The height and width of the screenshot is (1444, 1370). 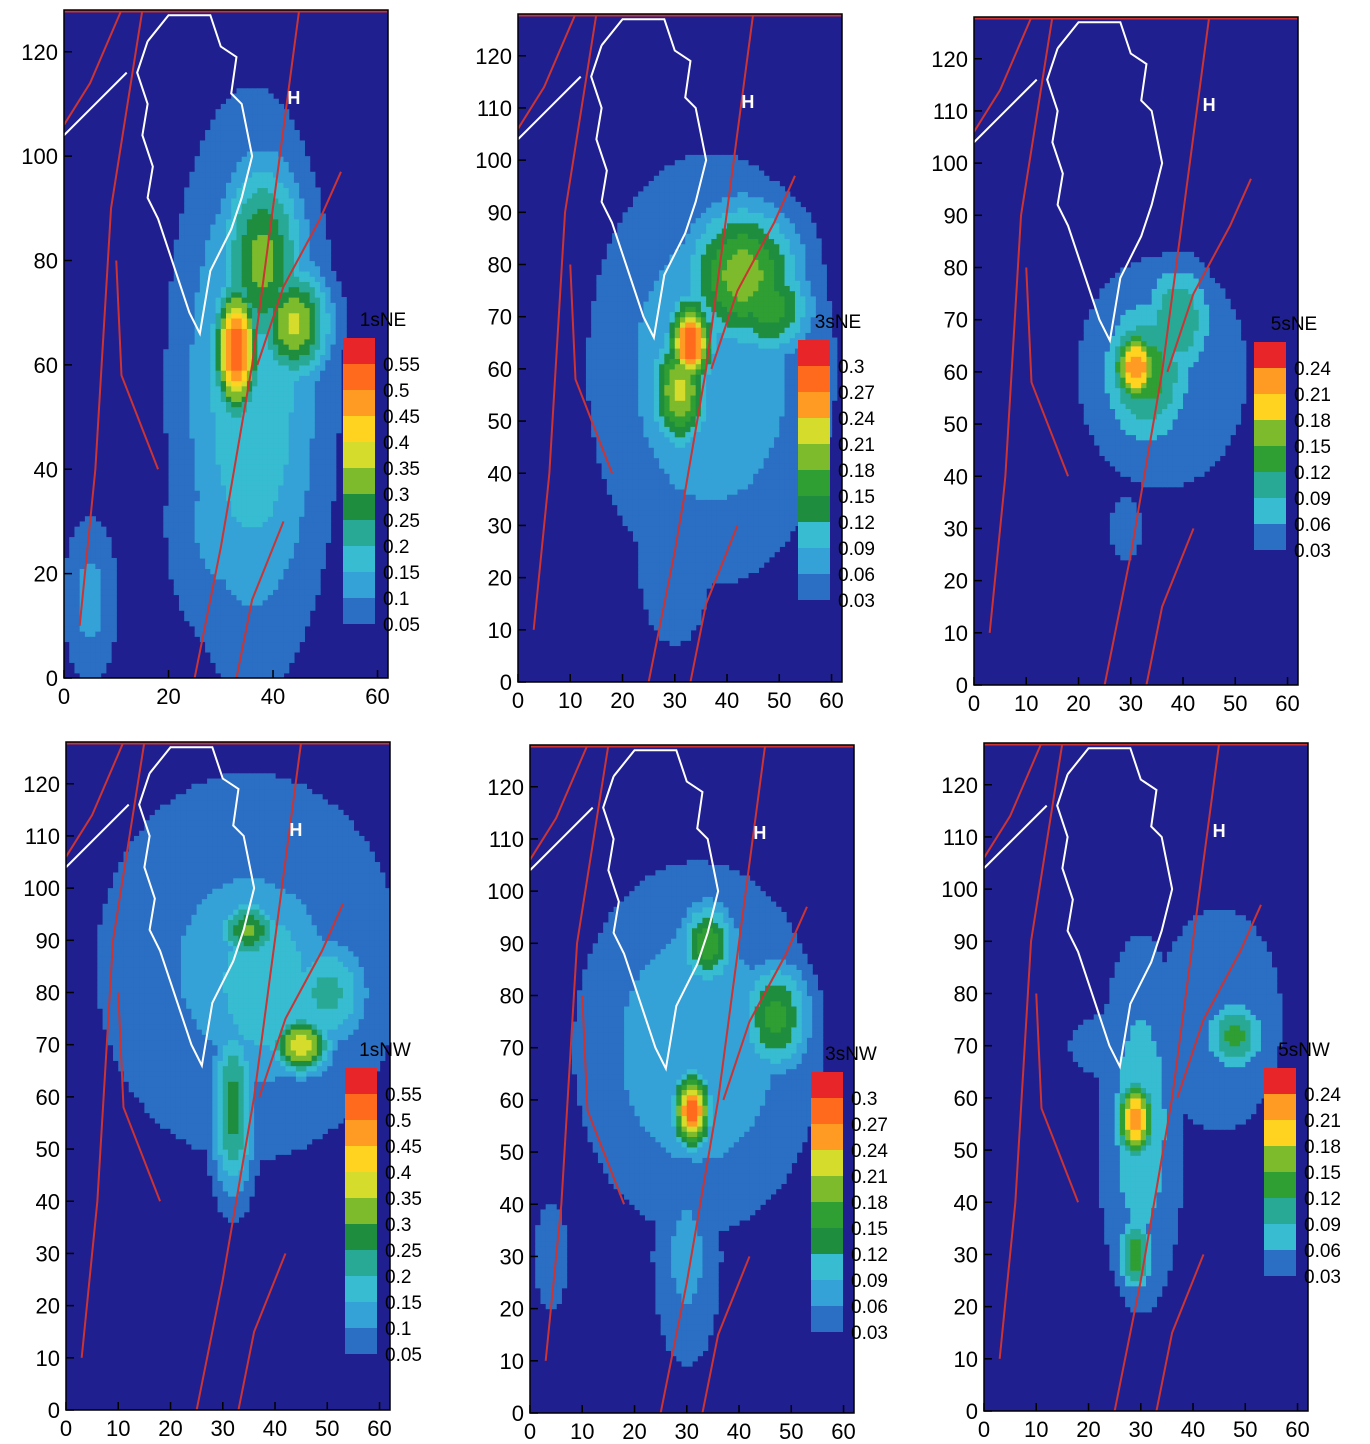 What do you see at coordinates (299, 268) in the screenshot?
I see `fault-line` at bounding box center [299, 268].